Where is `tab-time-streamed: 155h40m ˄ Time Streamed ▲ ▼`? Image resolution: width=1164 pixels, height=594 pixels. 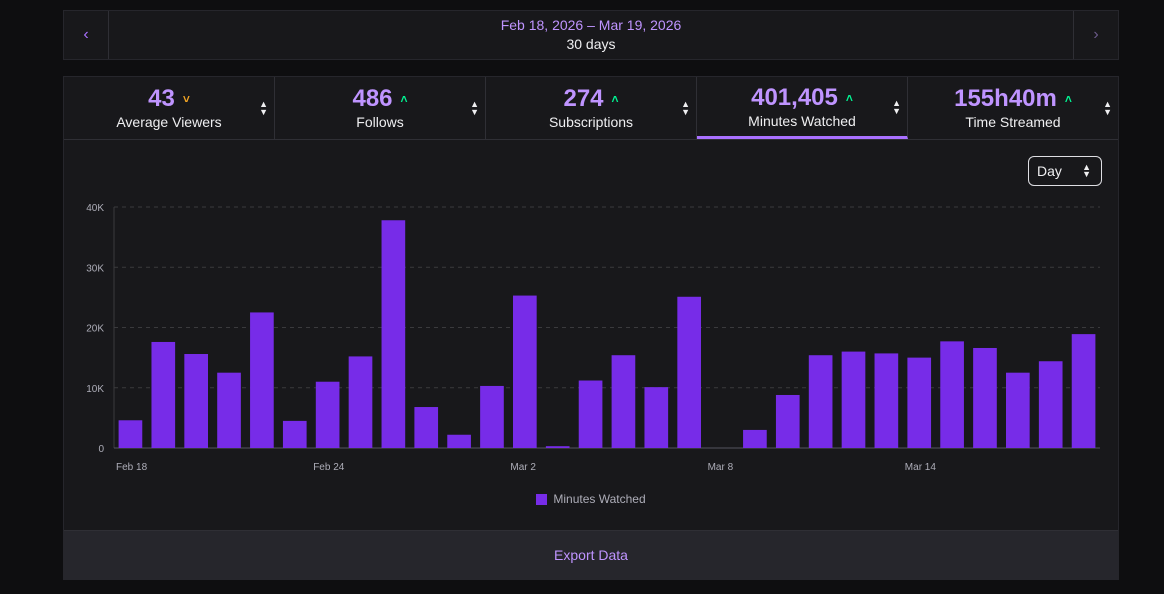 tab-time-streamed: 155h40m ˄ Time Streamed ▲ ▼ is located at coordinates (1013, 108).